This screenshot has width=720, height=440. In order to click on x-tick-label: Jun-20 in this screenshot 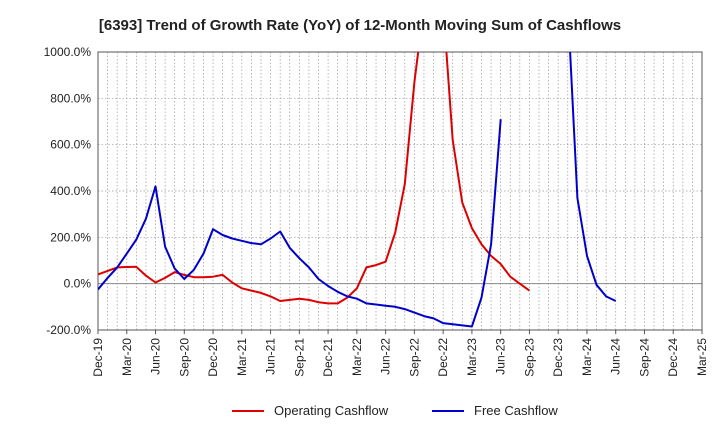, I will do `click(156, 356)`.